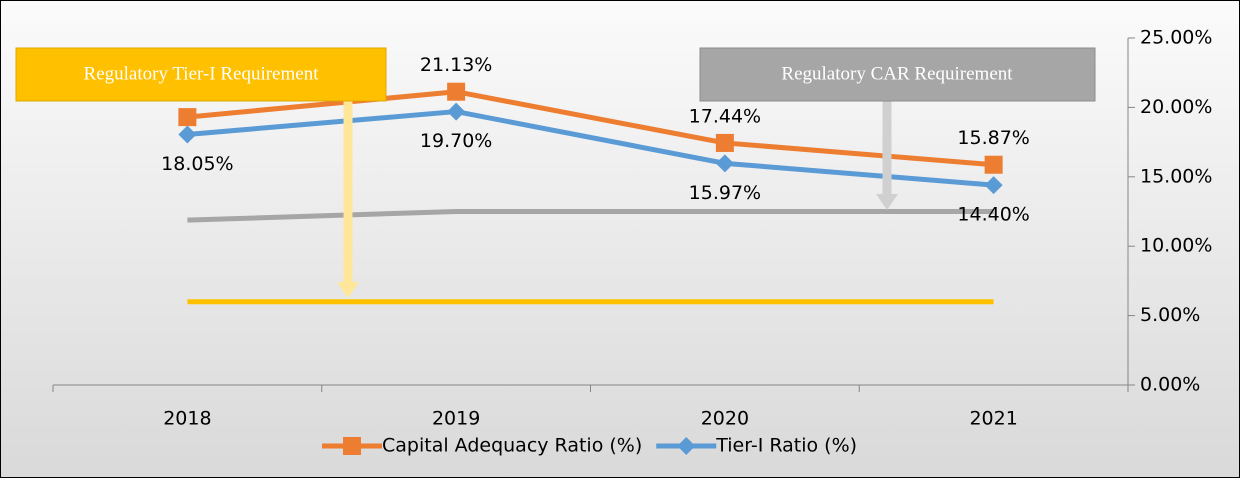  Describe the element at coordinates (993, 419) in the screenshot. I see `x-tick-label: 2021` at that location.